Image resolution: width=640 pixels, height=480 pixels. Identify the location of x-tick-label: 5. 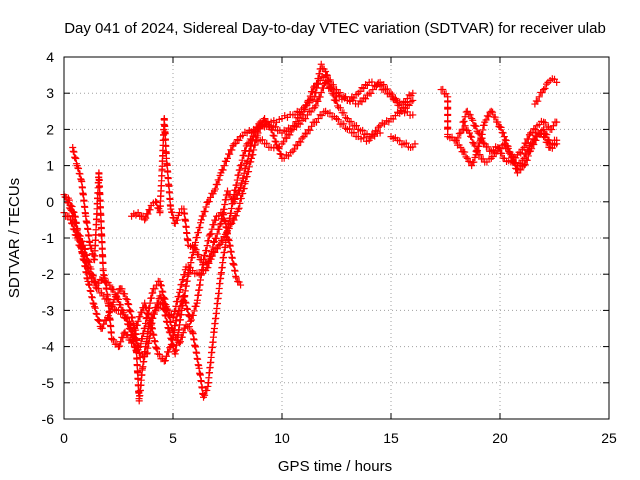
(173, 438).